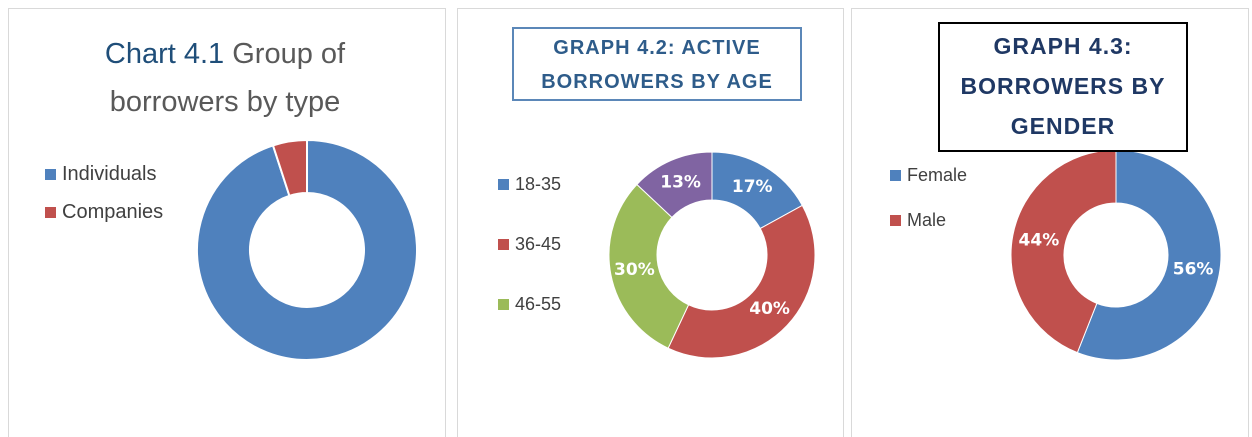 Image resolution: width=1252 pixels, height=437 pixels. I want to click on legend-item: Individuals, so click(101, 174).